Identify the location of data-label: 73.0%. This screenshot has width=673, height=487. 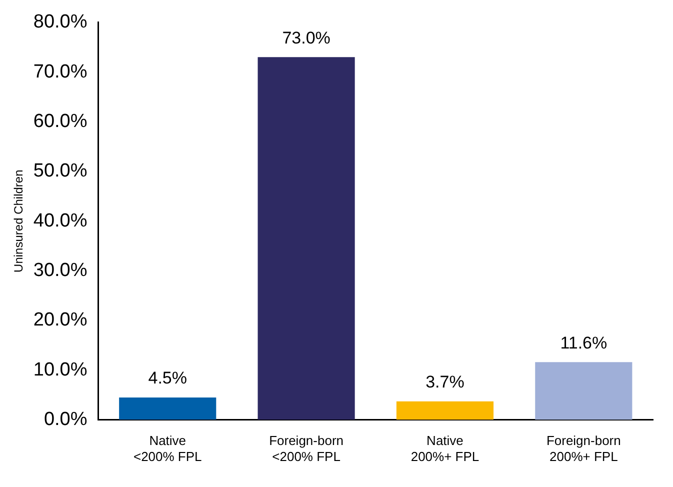
(306, 38).